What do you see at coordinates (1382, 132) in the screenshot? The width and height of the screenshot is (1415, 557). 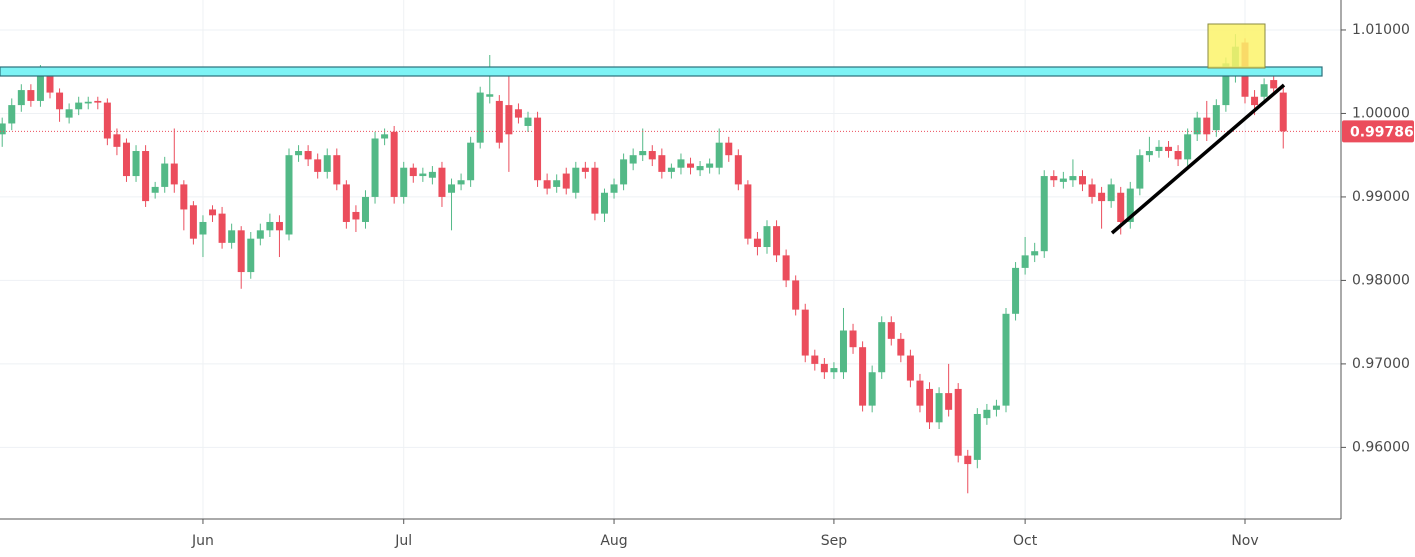 I see `last-price-label: 0.99786` at bounding box center [1382, 132].